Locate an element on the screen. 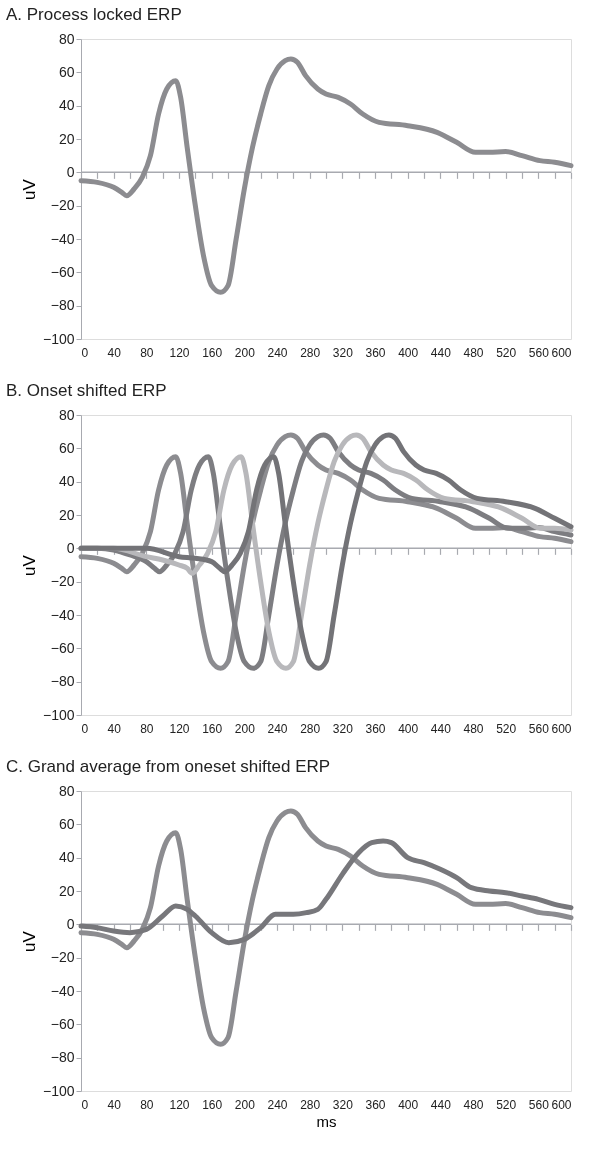 This screenshot has width=603, height=1170. x-axis-title: ms is located at coordinates (326, 1121).